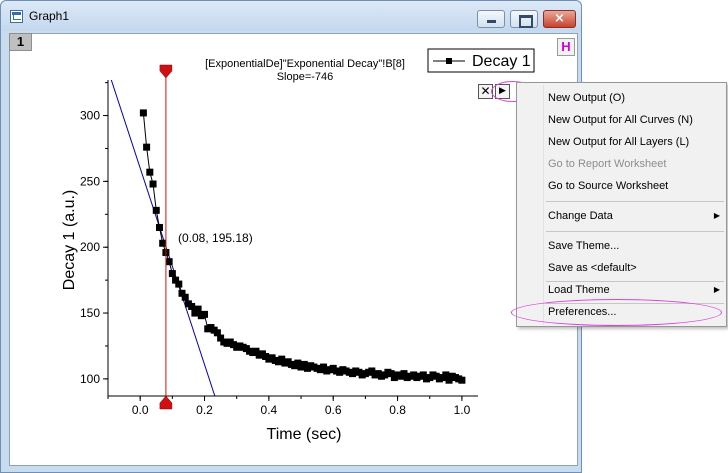  Describe the element at coordinates (333, 410) in the screenshot. I see `x-tick-label: 0.6` at that location.